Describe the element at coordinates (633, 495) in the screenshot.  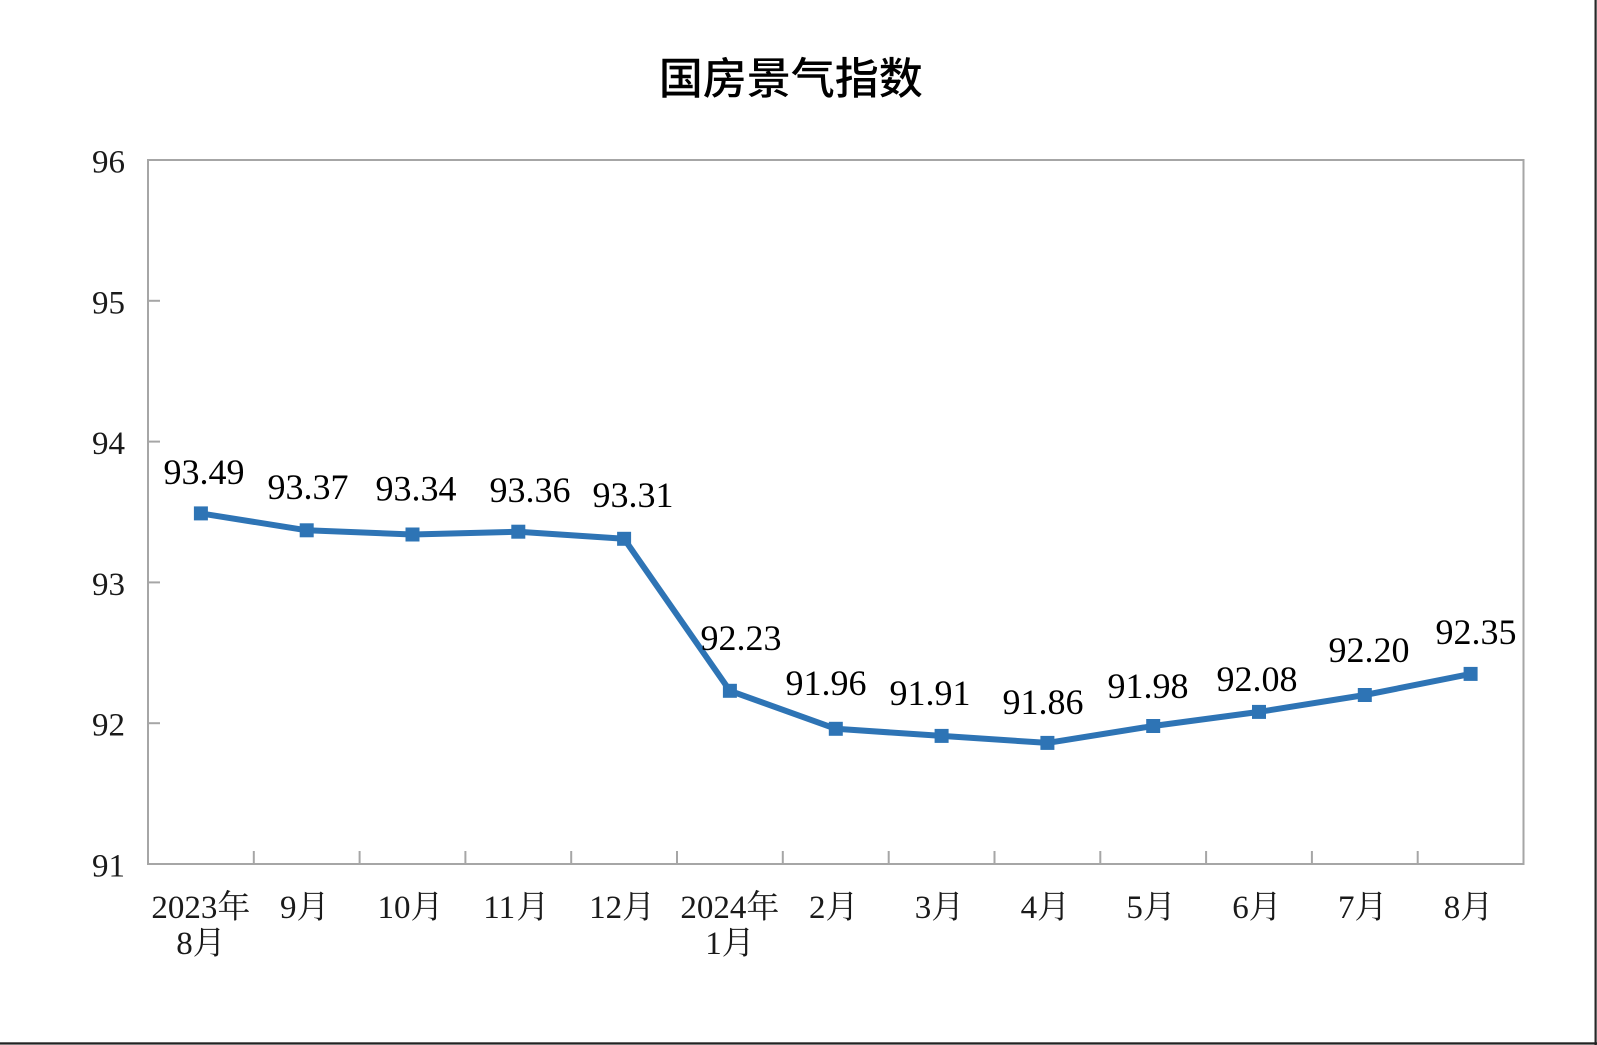
I see `svg-text: 93.31` at that location.